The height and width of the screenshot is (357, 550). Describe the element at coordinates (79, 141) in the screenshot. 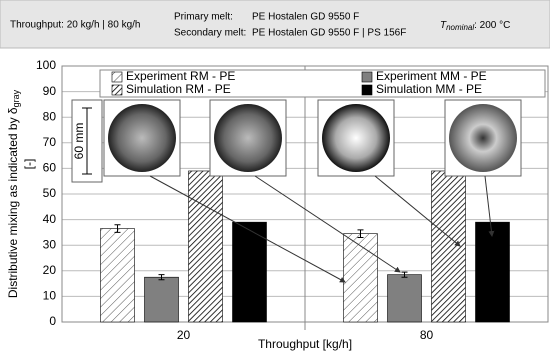

I see `scale-label: 60 mm` at that location.